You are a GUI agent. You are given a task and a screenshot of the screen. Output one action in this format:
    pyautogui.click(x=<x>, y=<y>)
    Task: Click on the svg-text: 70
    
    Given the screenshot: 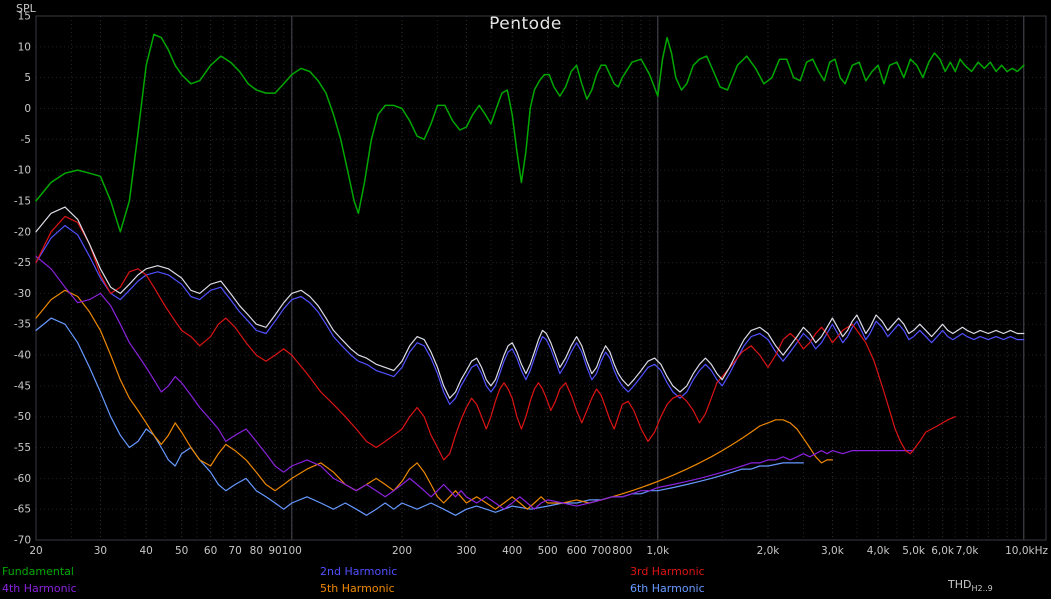 What is the action you would take?
    pyautogui.click(x=234, y=551)
    